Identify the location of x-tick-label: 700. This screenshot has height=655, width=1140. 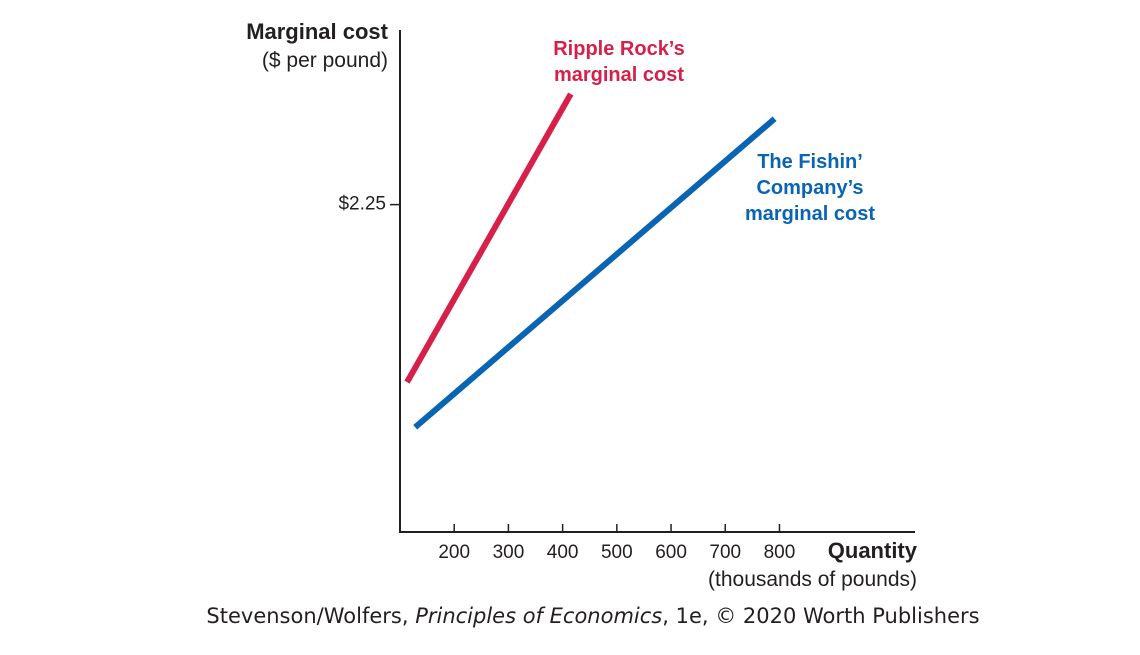
(725, 552).